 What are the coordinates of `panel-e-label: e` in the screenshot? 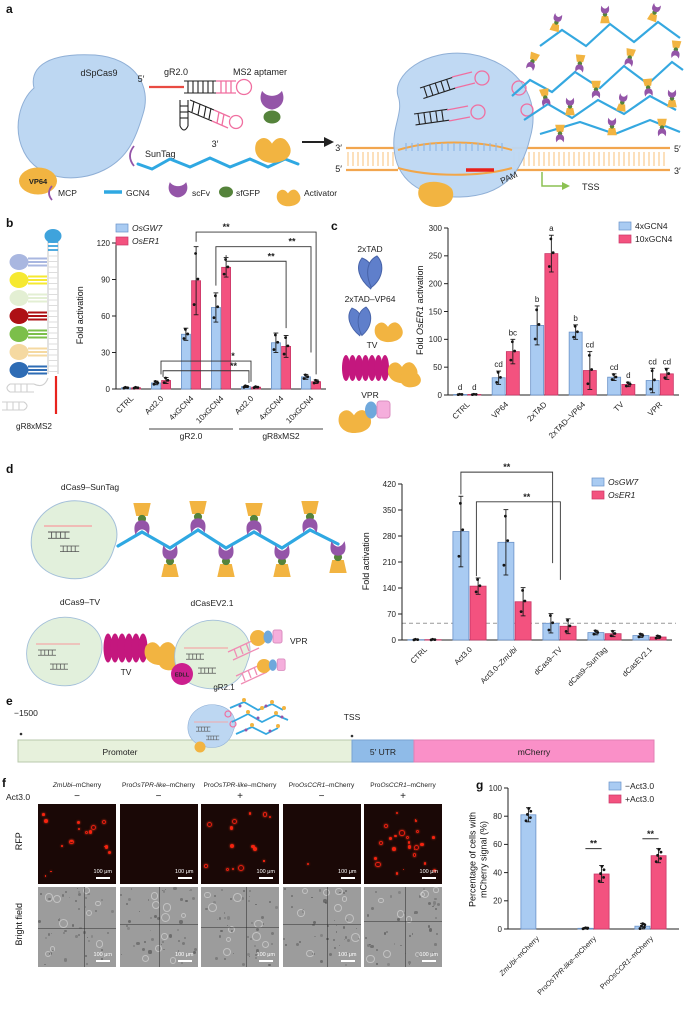 It's located at (9, 701).